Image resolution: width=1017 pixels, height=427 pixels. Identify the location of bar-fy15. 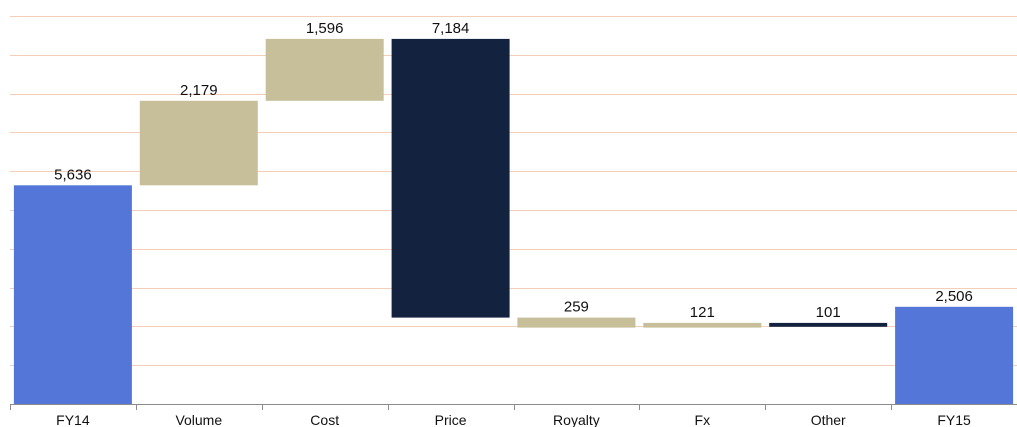
(954, 355).